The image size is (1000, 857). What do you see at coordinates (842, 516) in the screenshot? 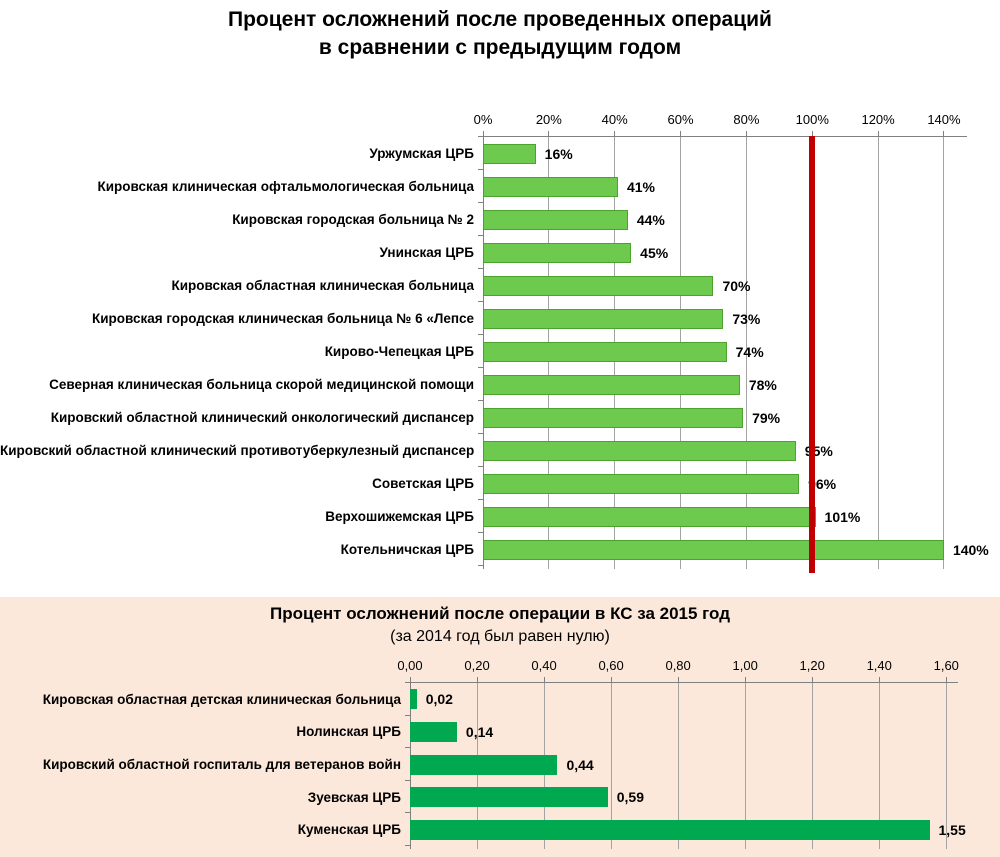
I see `bar-value-label: 101%` at bounding box center [842, 516].